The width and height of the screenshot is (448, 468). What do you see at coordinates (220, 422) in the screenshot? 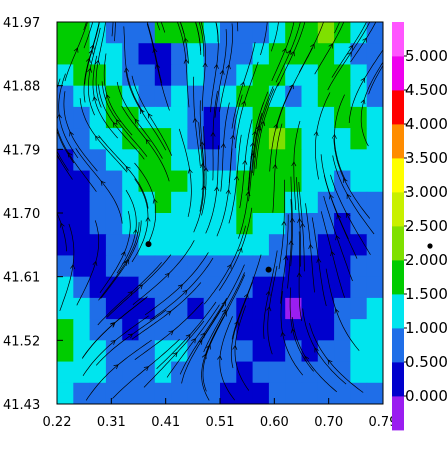
I see `x-tick-label: 0.51` at bounding box center [220, 422].